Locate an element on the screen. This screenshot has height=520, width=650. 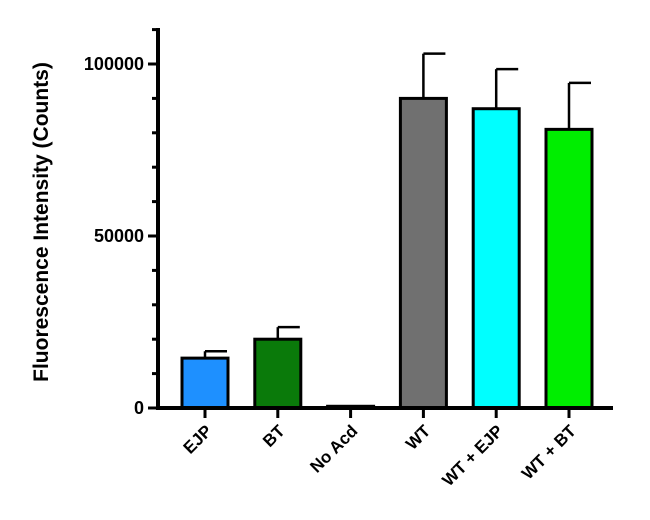
x-tick-label: BT is located at coordinates (274, 436).